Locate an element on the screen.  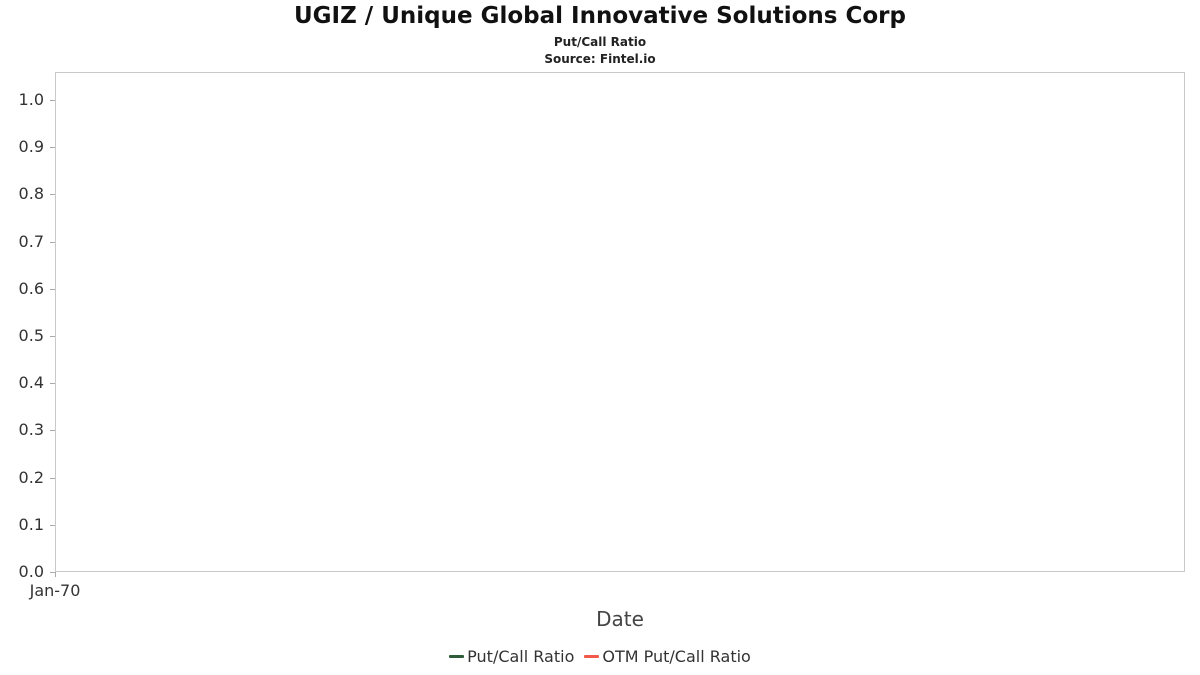
y-axis-tick-label: 0.6 is located at coordinates (31, 288).